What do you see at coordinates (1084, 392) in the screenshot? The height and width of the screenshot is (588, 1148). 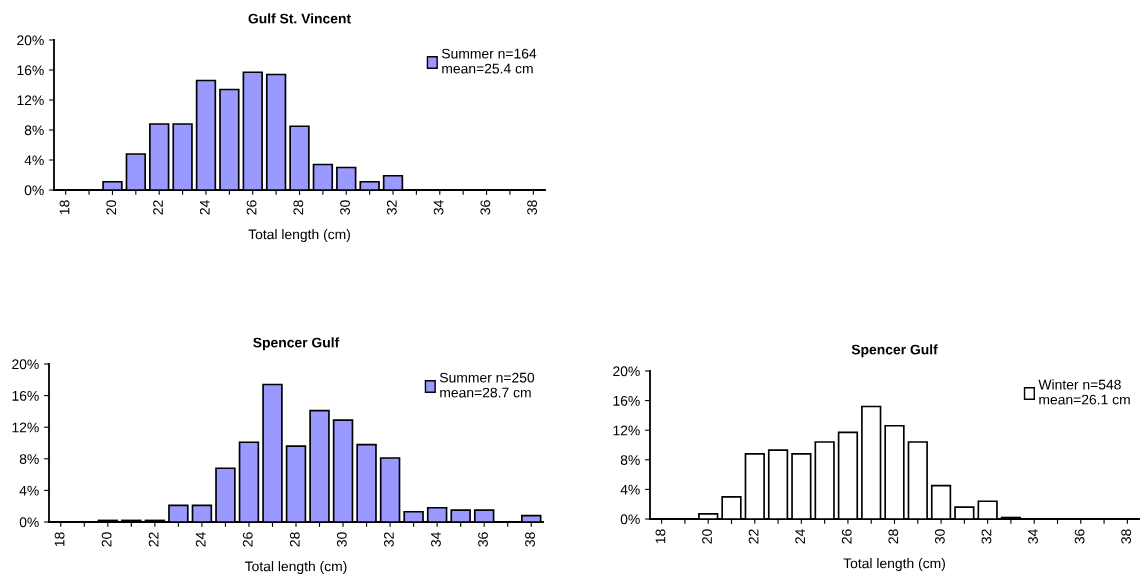 I see `legend-label: Winter n=548 mean=26.1 cm` at bounding box center [1084, 392].